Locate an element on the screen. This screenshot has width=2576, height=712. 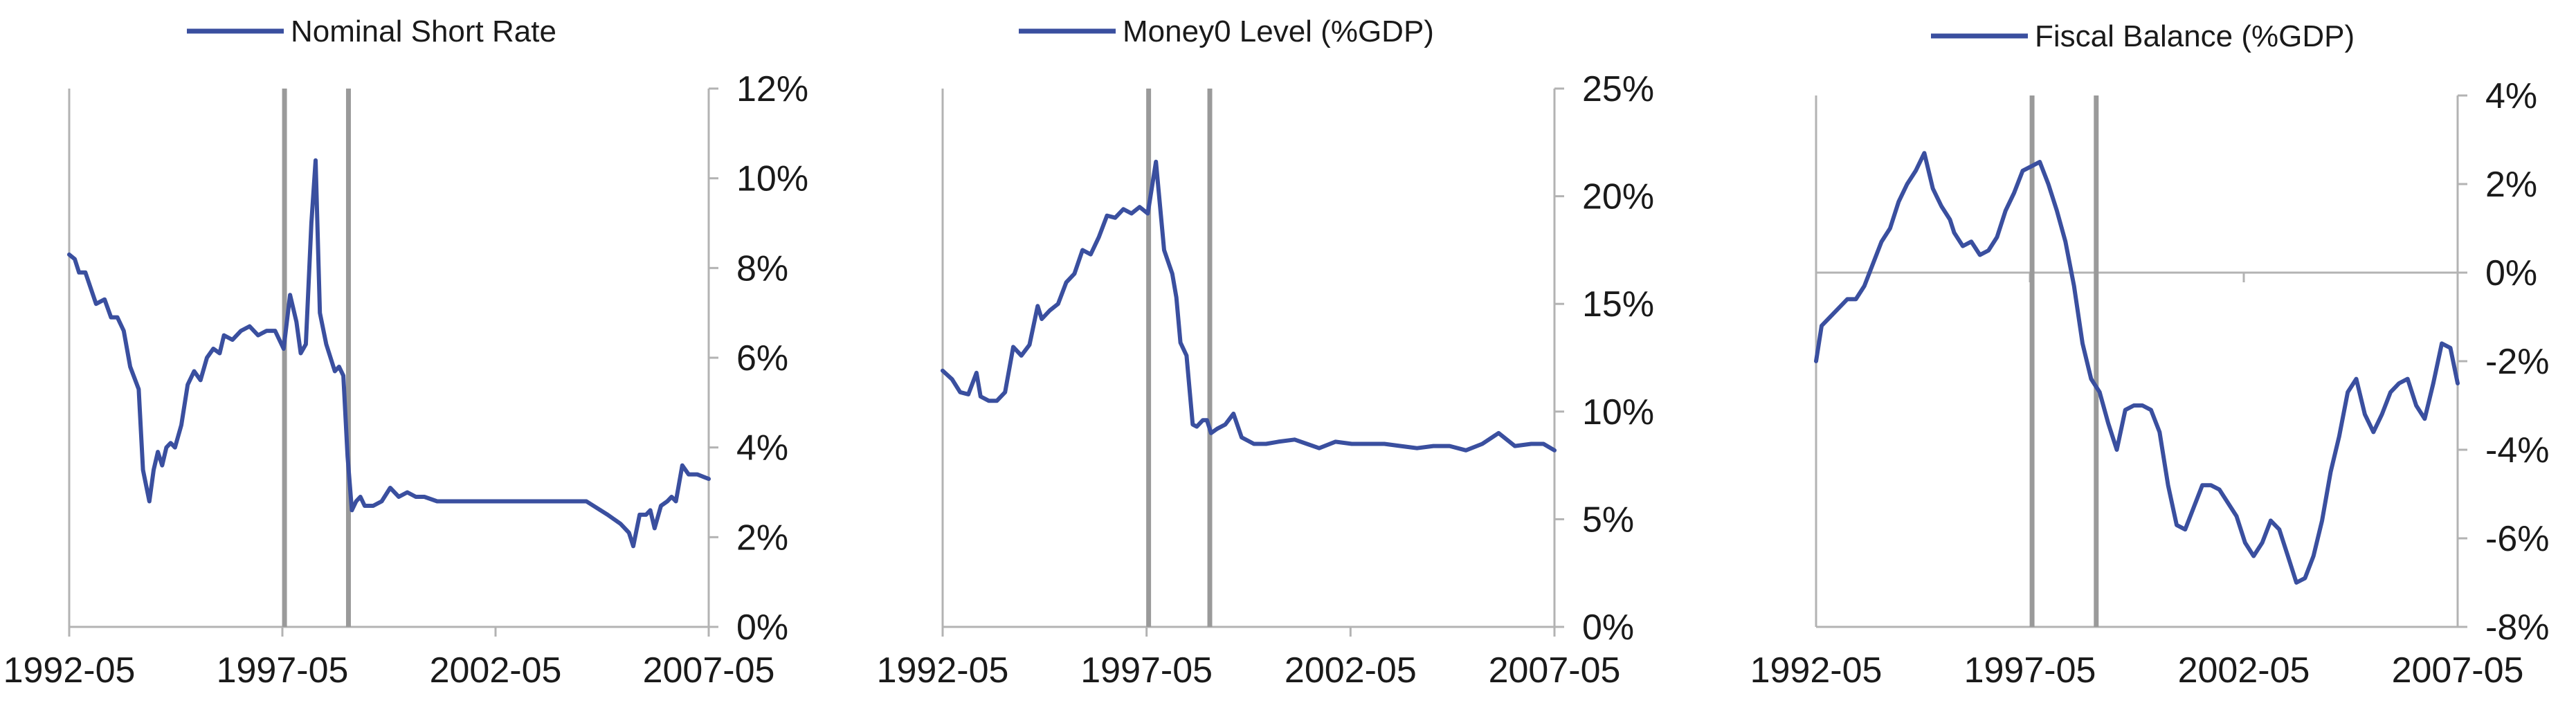
y-tick-label: 12% is located at coordinates (772, 89).